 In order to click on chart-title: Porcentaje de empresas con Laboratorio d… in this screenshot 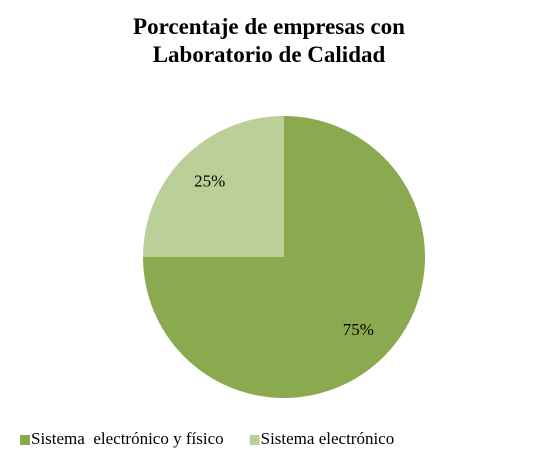, I will do `click(269, 40)`.